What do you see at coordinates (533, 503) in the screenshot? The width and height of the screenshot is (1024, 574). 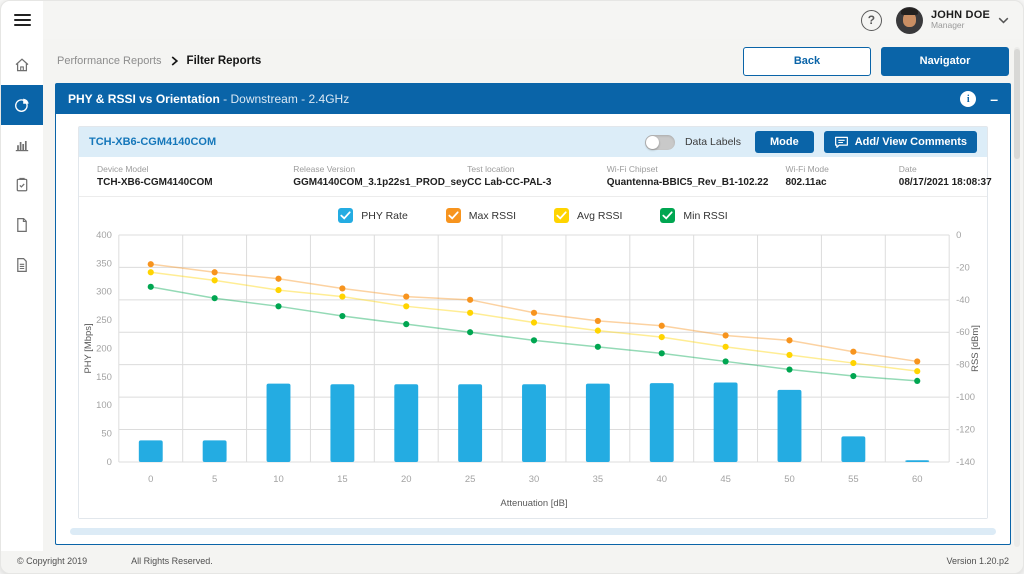 I see `svg-text: Attenuation [dB]` at bounding box center [533, 503].